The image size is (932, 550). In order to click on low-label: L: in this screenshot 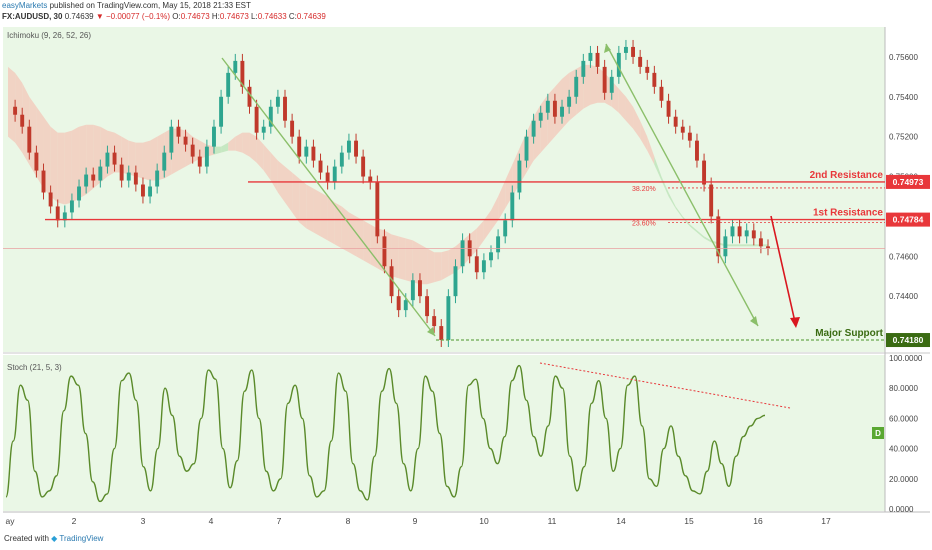, I will do `click(254, 16)`.